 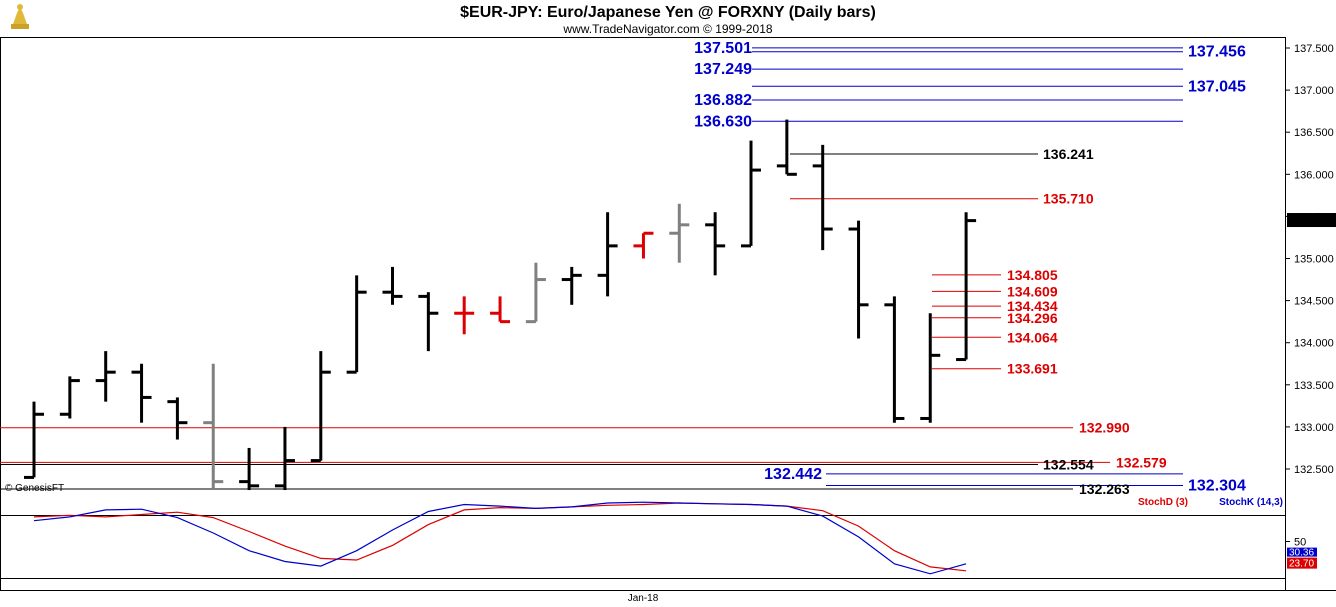 What do you see at coordinates (1314, 175) in the screenshot?
I see `y-tick-label: 136.000` at bounding box center [1314, 175].